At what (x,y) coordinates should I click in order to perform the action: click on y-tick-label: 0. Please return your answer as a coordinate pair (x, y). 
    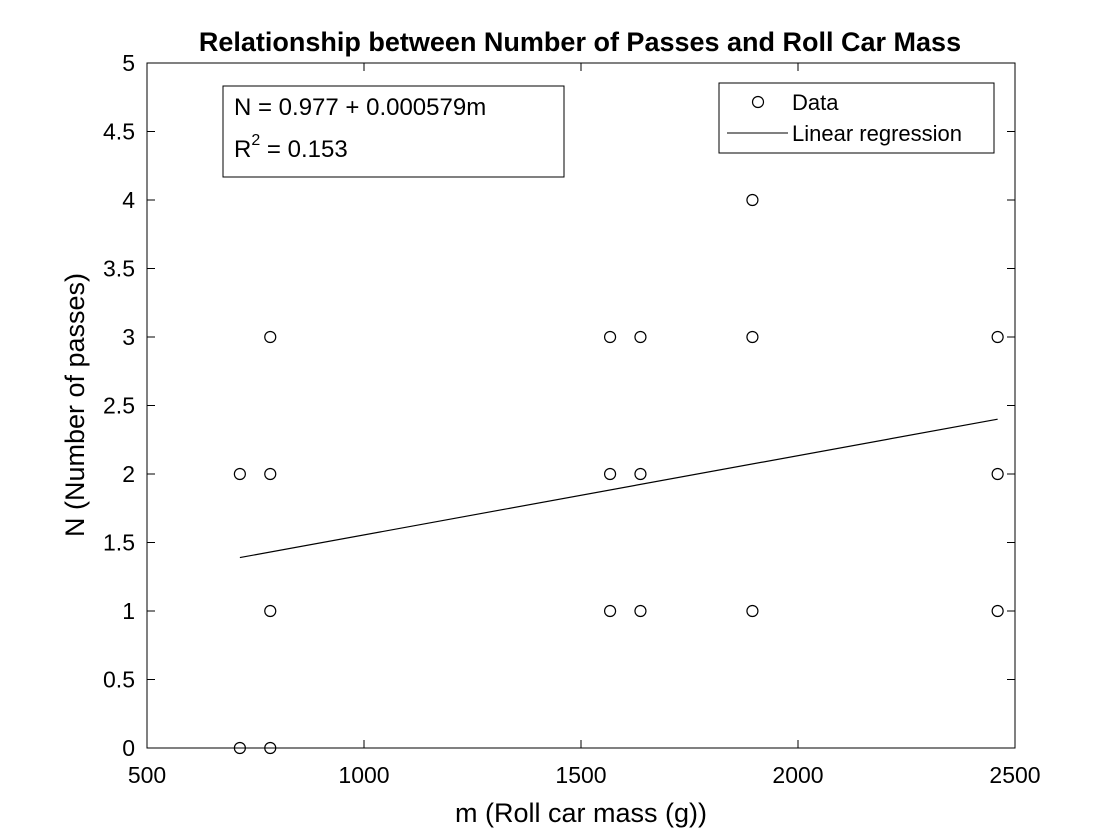
    Looking at the image, I should click on (128, 748).